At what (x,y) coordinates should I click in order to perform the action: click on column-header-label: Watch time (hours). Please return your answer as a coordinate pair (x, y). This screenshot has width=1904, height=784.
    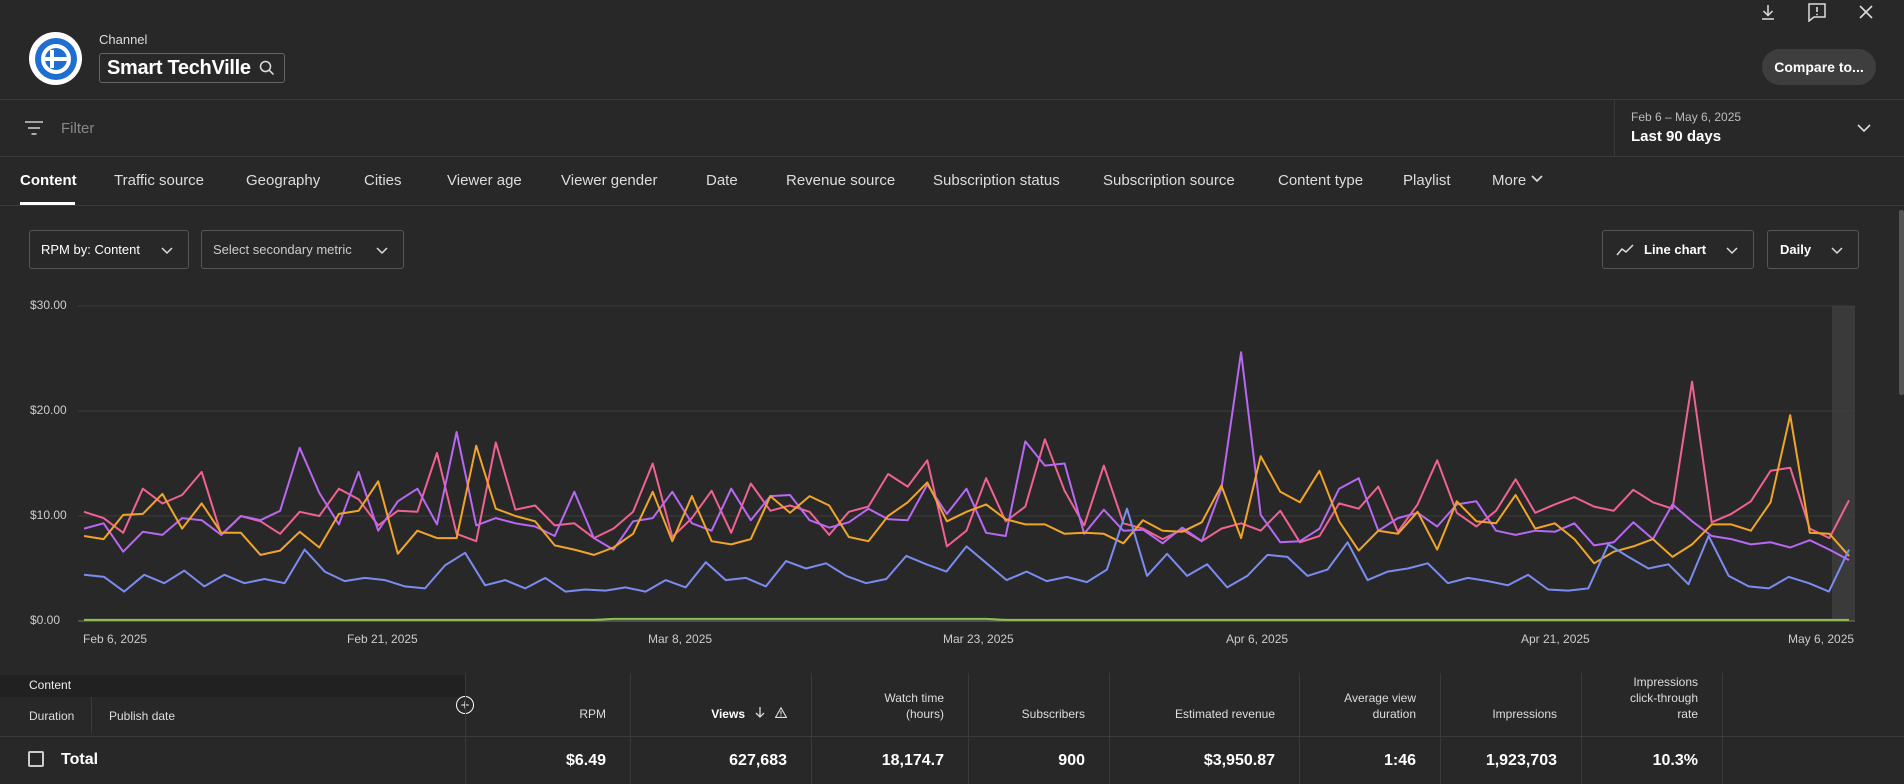
    Looking at the image, I should click on (914, 706).